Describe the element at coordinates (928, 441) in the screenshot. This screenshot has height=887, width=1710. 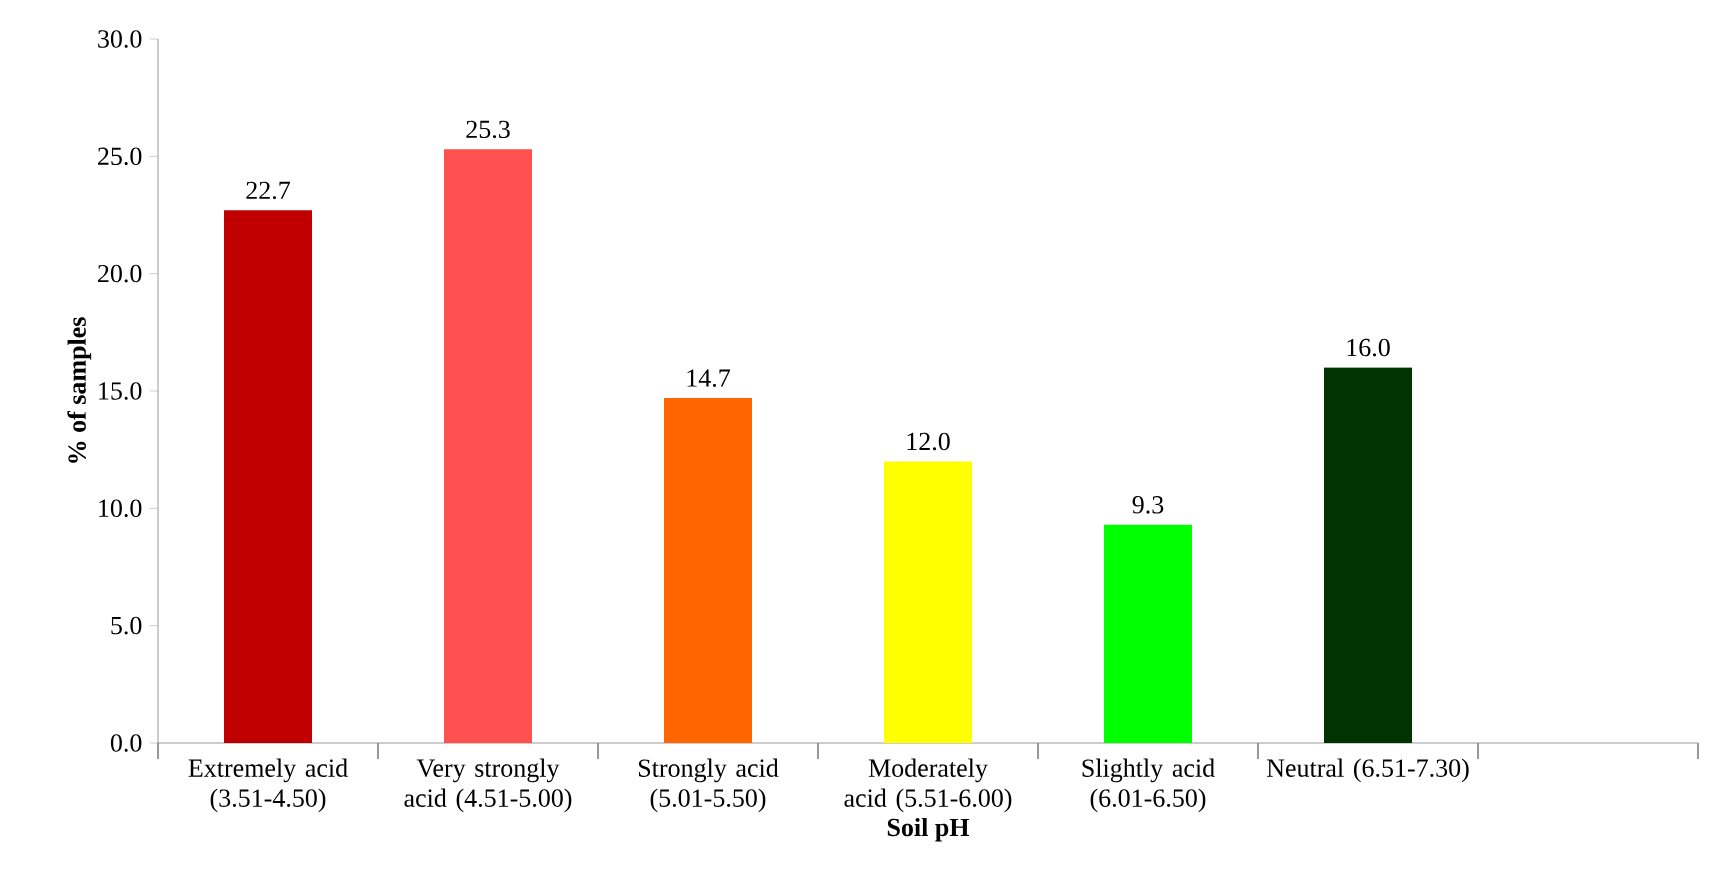
I see `data-label: 12.0` at that location.